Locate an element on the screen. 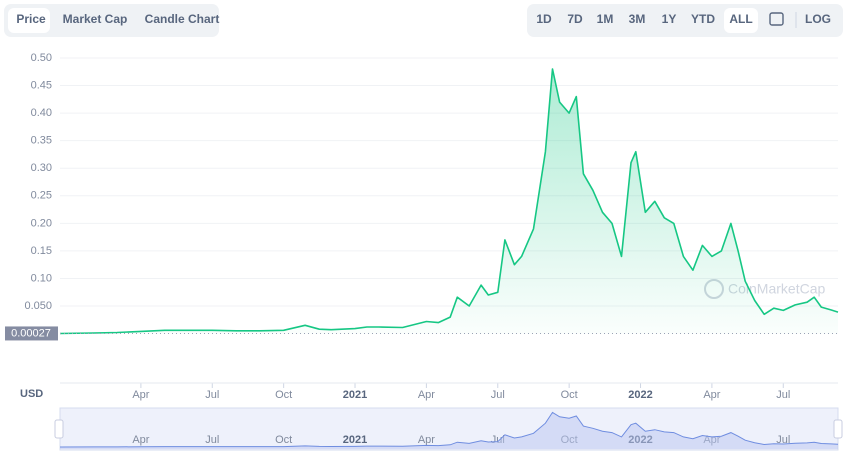  tab-active is located at coordinates (29, 20).